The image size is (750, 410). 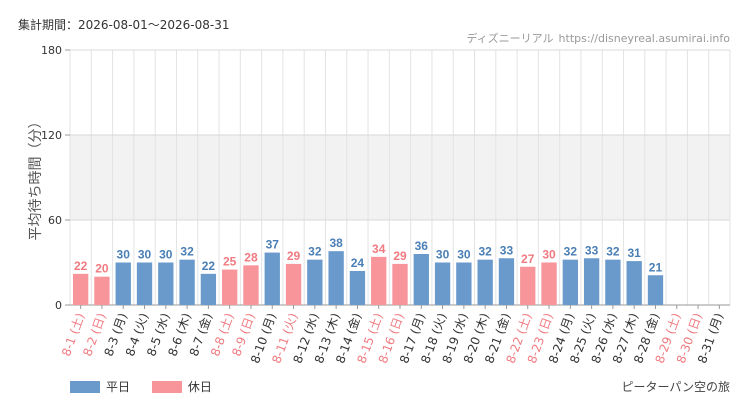 What do you see at coordinates (51, 135) in the screenshot?
I see `y-tick-label: 120` at bounding box center [51, 135].